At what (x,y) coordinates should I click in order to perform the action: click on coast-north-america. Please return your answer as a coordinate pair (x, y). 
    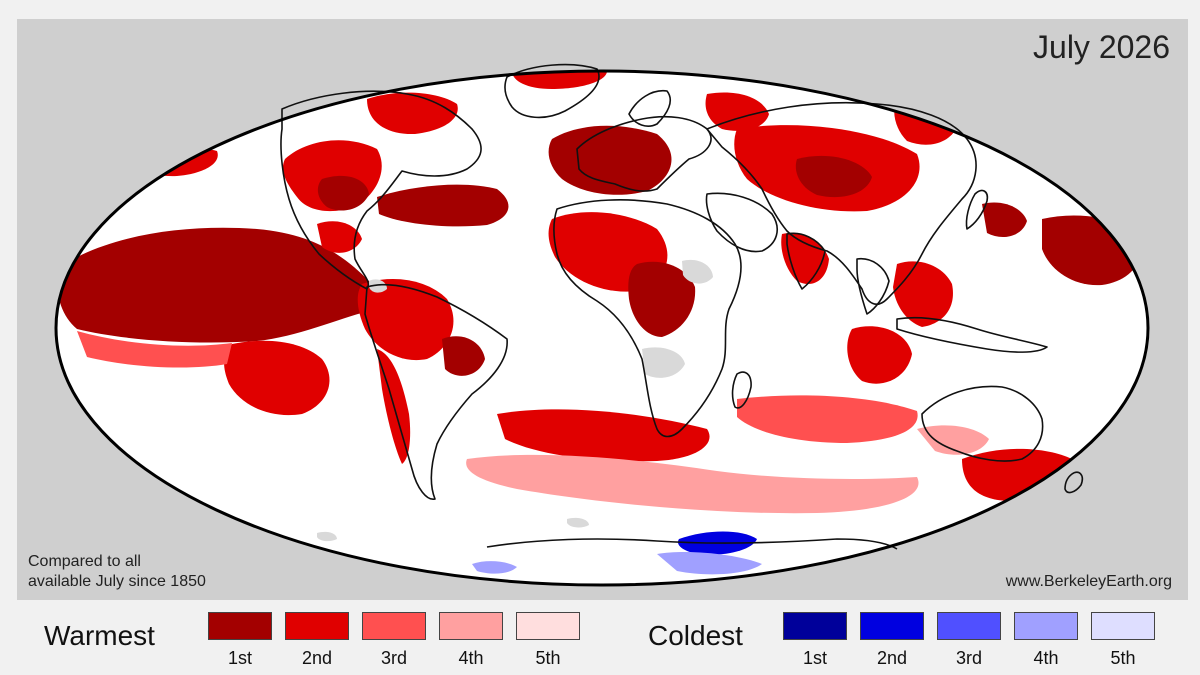
    Looking at the image, I should click on (381, 190).